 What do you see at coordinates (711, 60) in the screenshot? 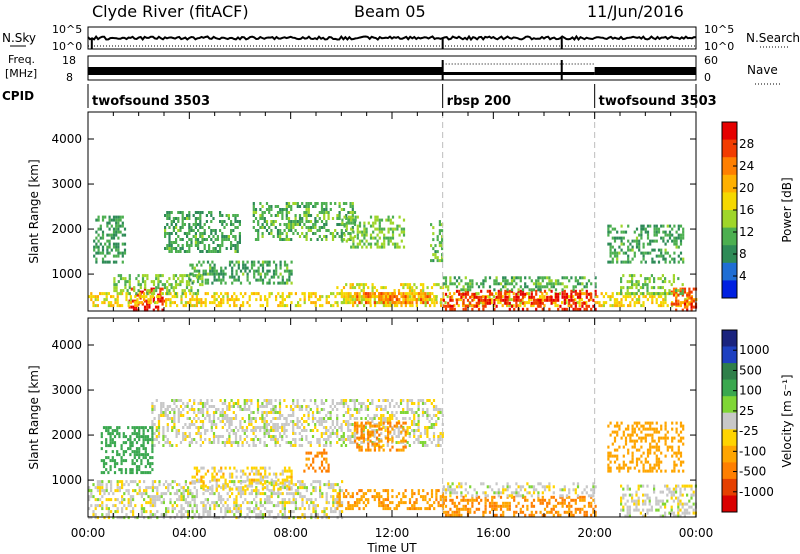
I see `nave-tick-top: 60` at bounding box center [711, 60].